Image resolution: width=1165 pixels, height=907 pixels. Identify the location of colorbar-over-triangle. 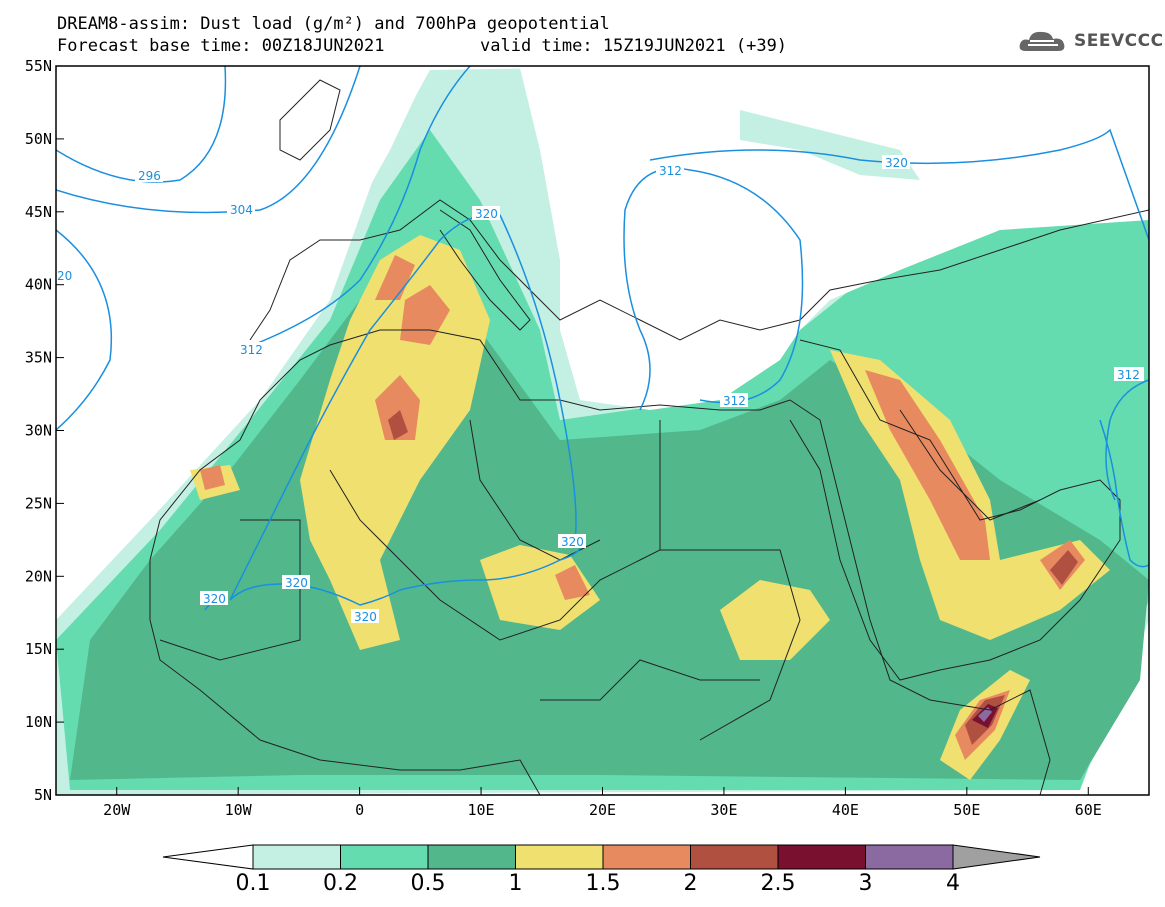
(996, 857).